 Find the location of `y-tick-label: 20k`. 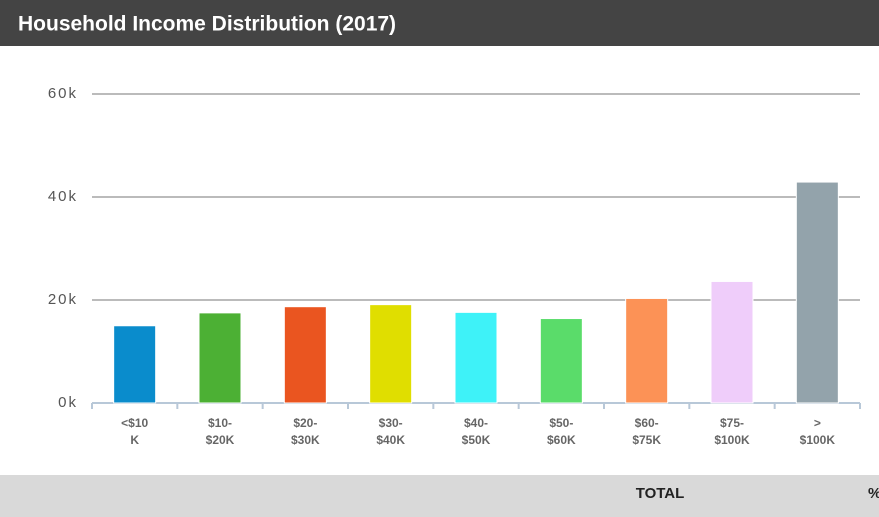

y-tick-label: 20k is located at coordinates (63, 299).